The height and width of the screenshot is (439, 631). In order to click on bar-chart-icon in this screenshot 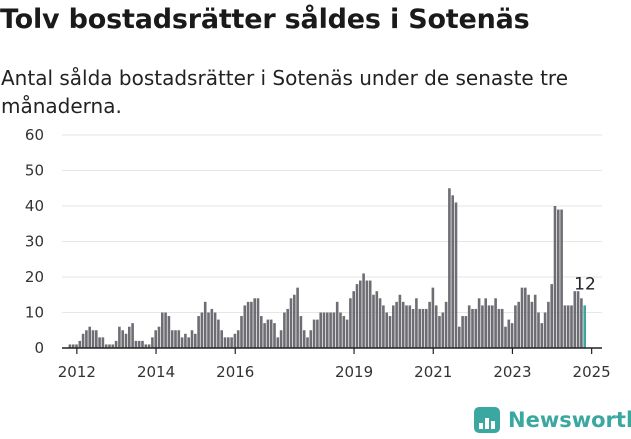, I will do `click(487, 420)`.